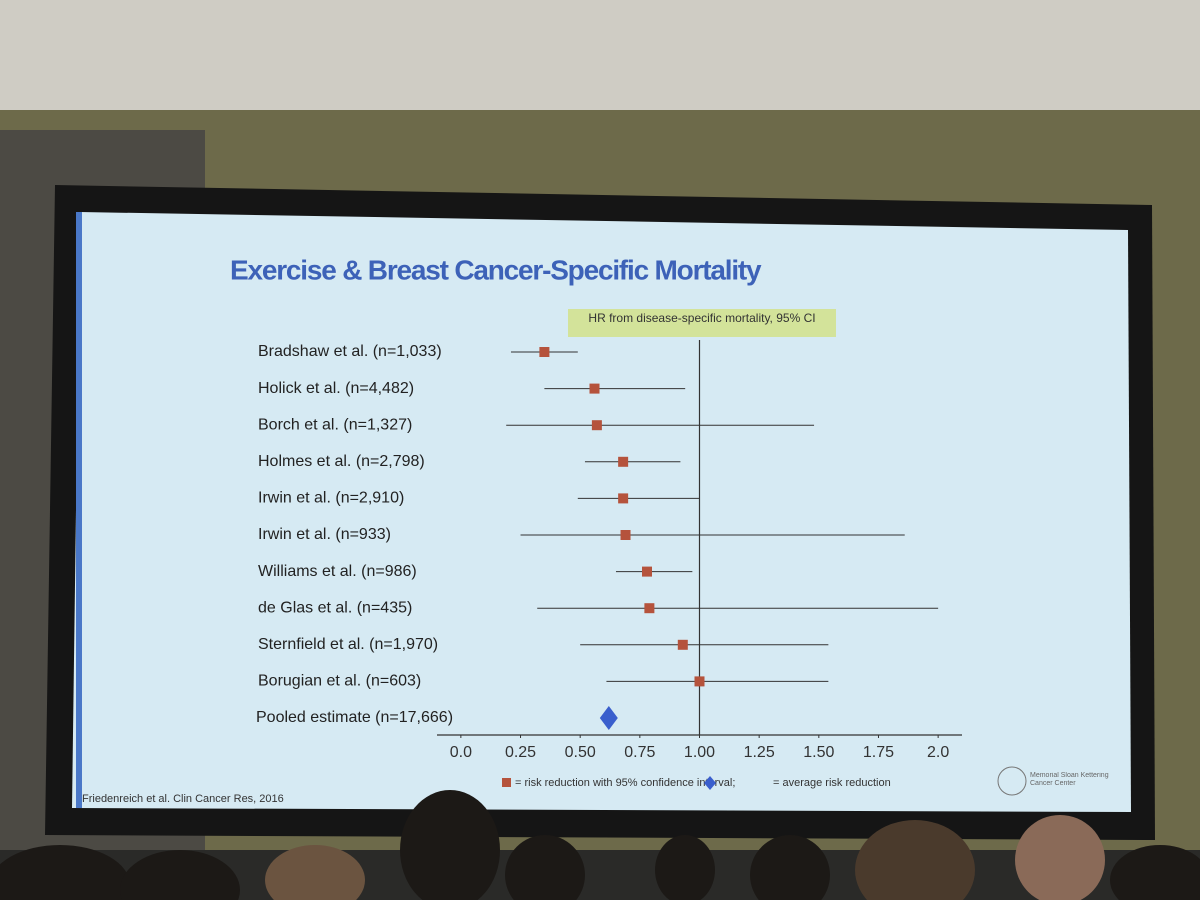 This screenshot has height=900, width=1200. Describe the element at coordinates (341, 461) in the screenshot. I see `study-label: Holmes et al. (n=2,798)` at that location.